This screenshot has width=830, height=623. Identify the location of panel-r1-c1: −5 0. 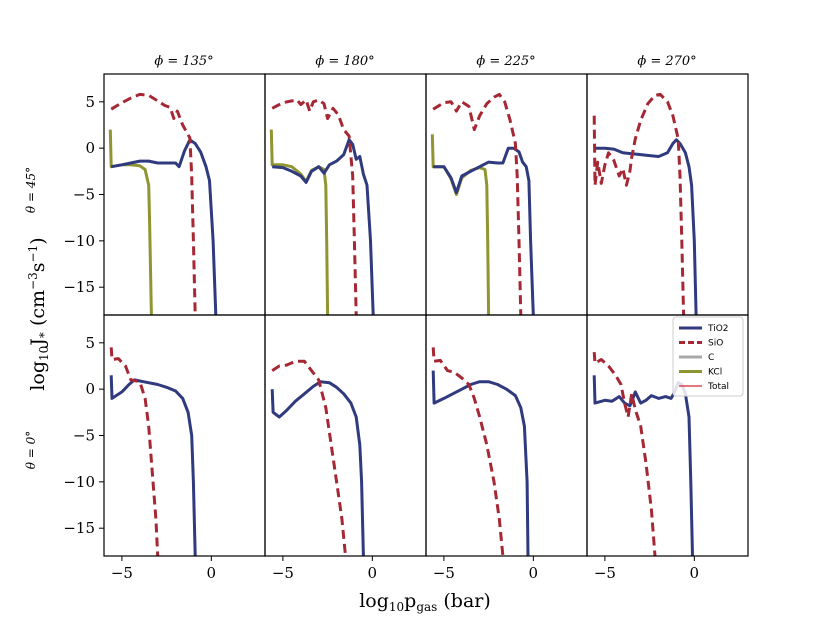
(345, 448).